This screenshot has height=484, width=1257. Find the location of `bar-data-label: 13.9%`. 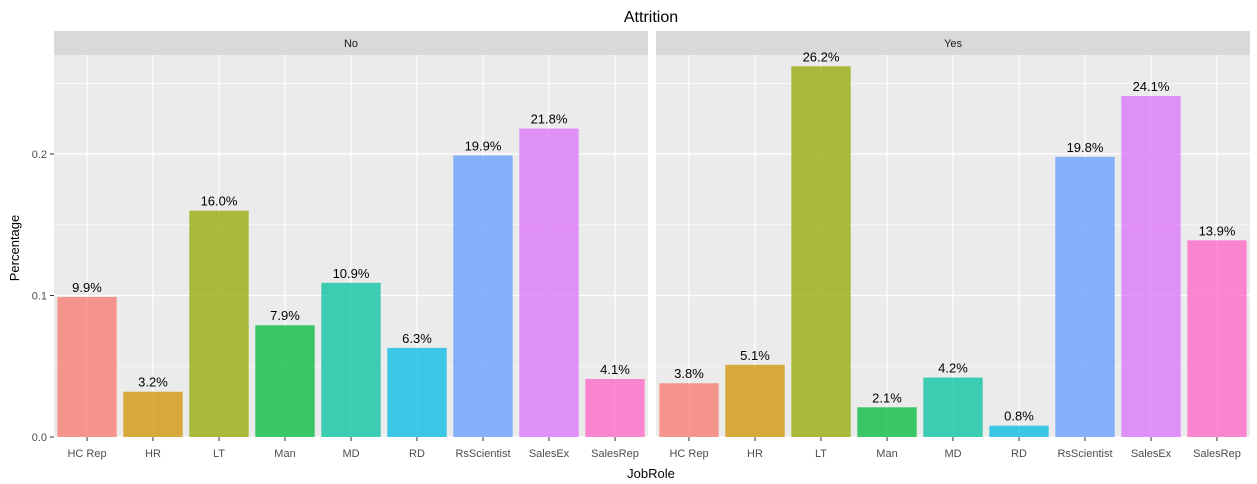

bar-data-label: 13.9% is located at coordinates (1217, 230).